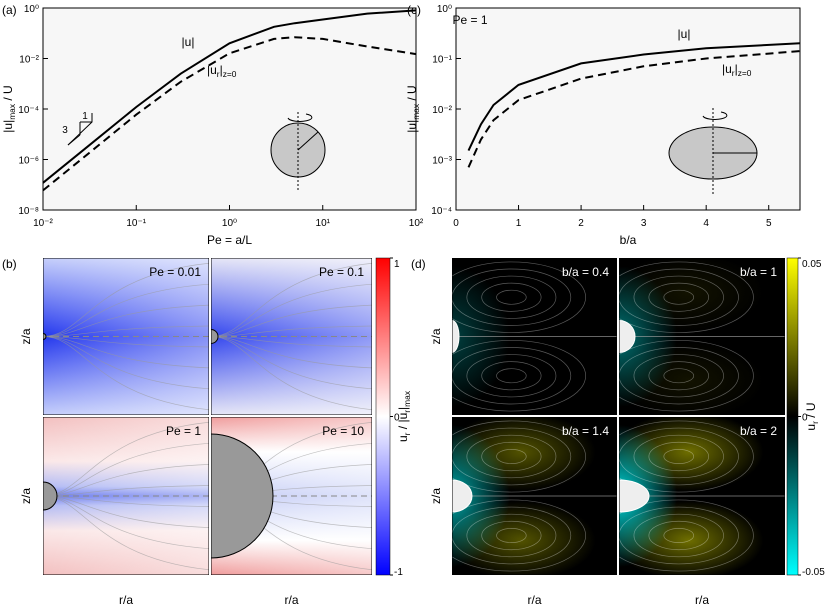 The height and width of the screenshot is (611, 830). What do you see at coordinates (175, 272) in the screenshot?
I see `panel-title: Pe = 0.01` at bounding box center [175, 272].